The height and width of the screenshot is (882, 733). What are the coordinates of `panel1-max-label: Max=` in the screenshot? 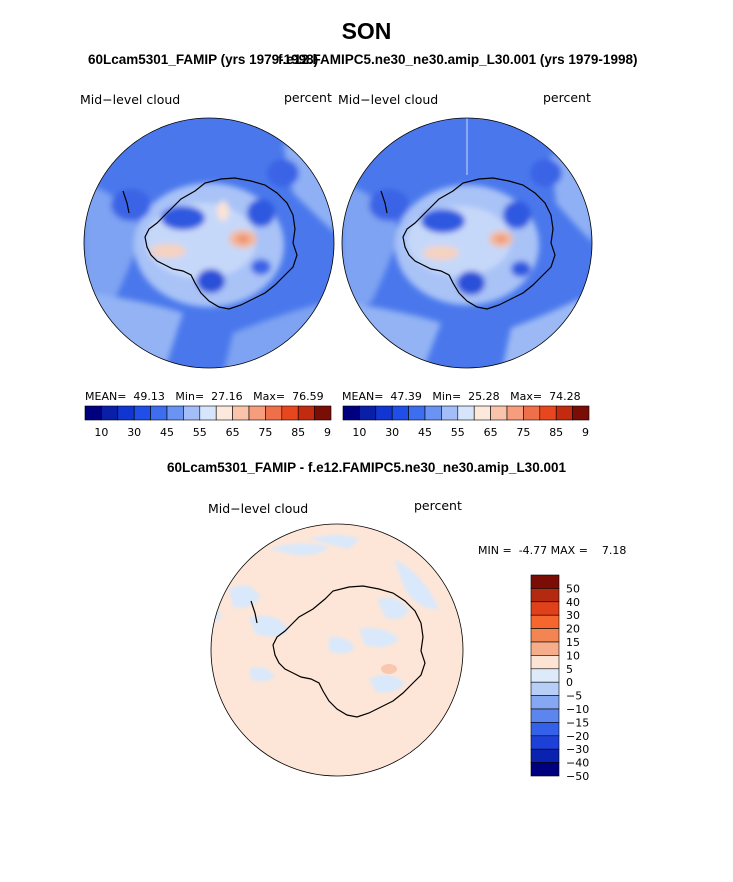 It's located at (269, 396).